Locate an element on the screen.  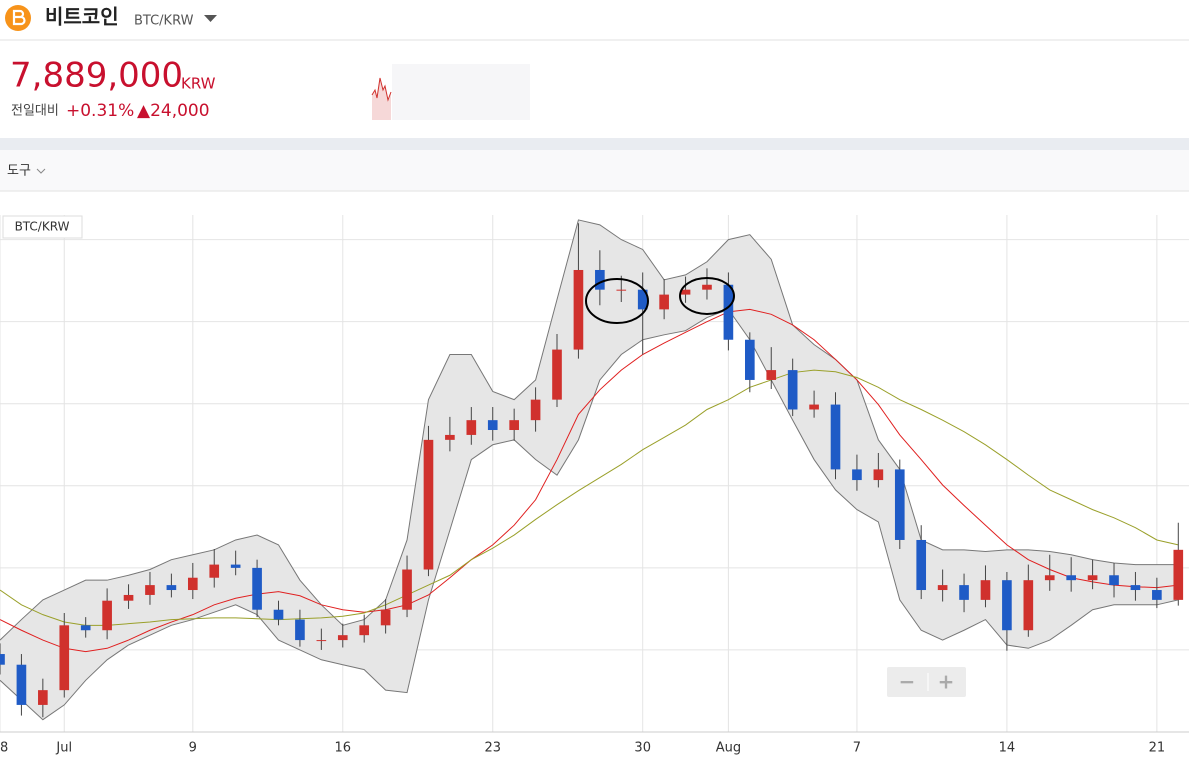
x-tick-label: 7 is located at coordinates (857, 748).